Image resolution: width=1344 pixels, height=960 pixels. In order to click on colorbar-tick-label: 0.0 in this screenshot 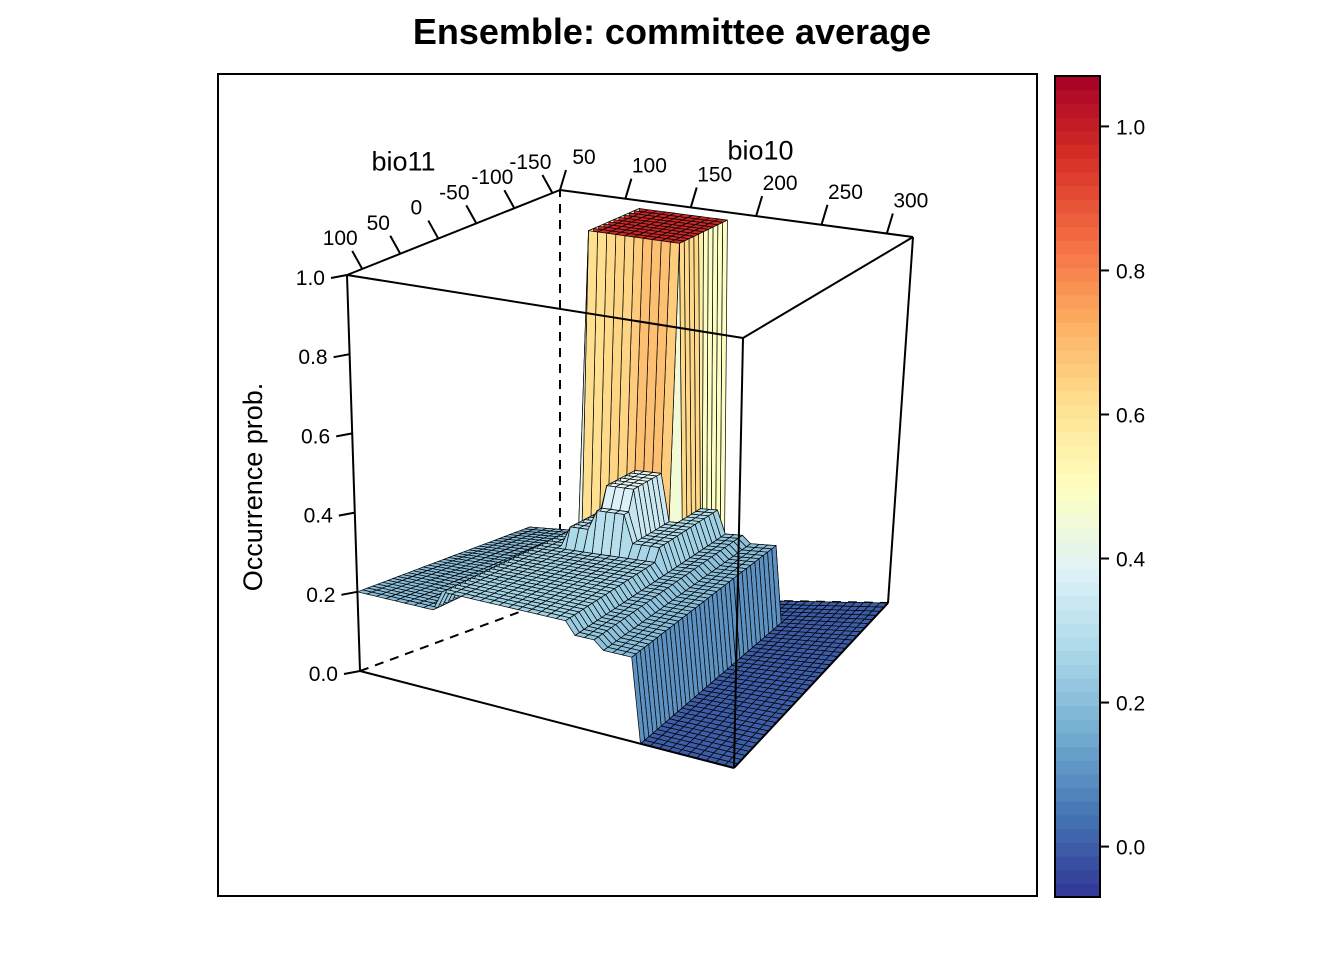, I will do `click(1130, 848)`.